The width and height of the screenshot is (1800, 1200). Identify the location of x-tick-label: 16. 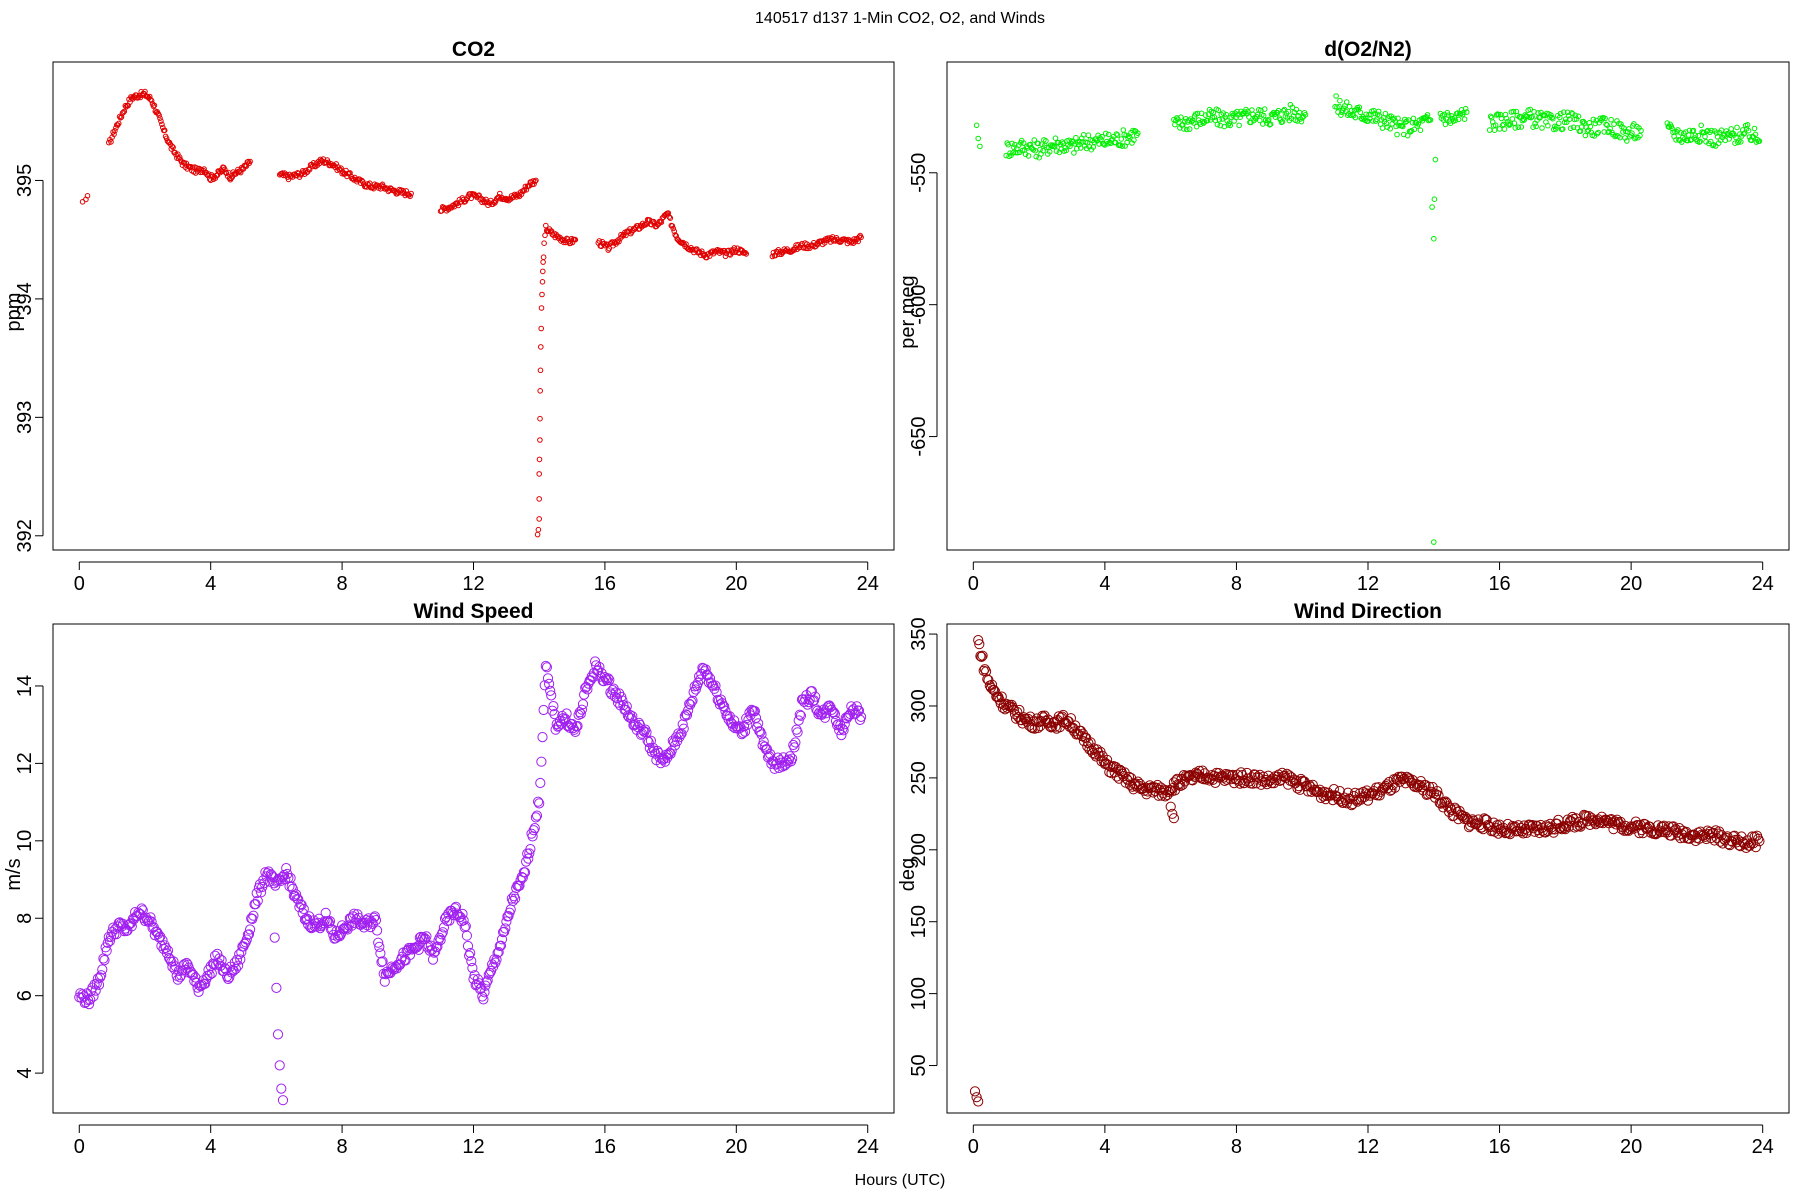
(1499, 1147).